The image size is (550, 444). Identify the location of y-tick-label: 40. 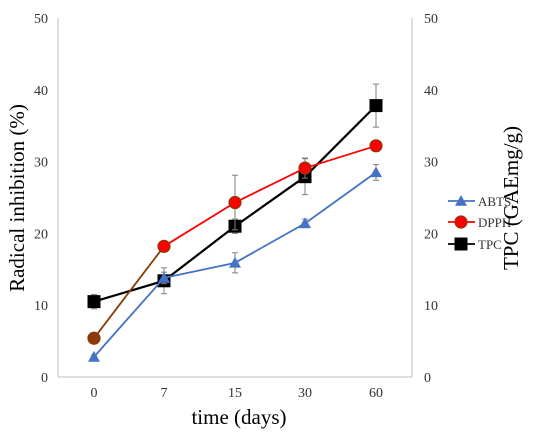
(41, 91).